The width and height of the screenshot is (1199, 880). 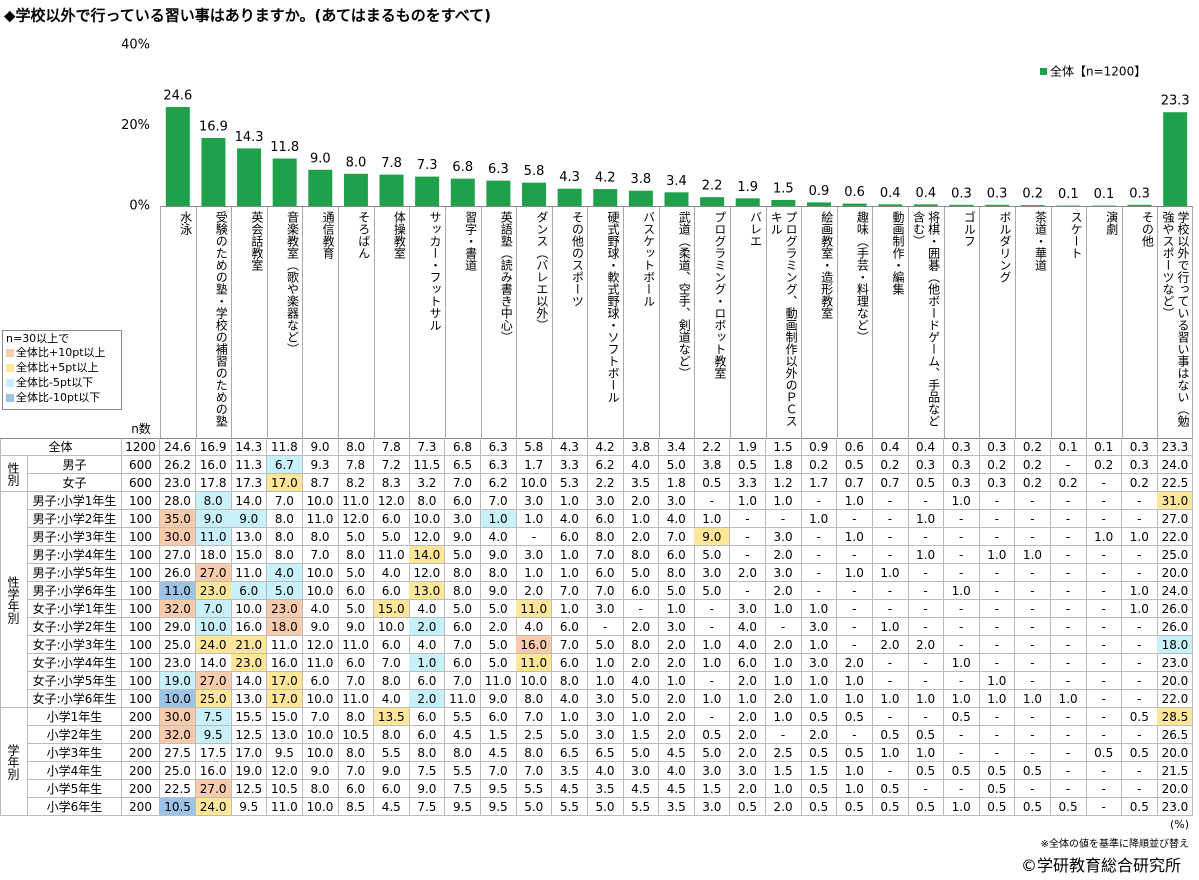 What do you see at coordinates (75, 681) in the screenshot?
I see `row-label: 女子:小学5年生` at bounding box center [75, 681].